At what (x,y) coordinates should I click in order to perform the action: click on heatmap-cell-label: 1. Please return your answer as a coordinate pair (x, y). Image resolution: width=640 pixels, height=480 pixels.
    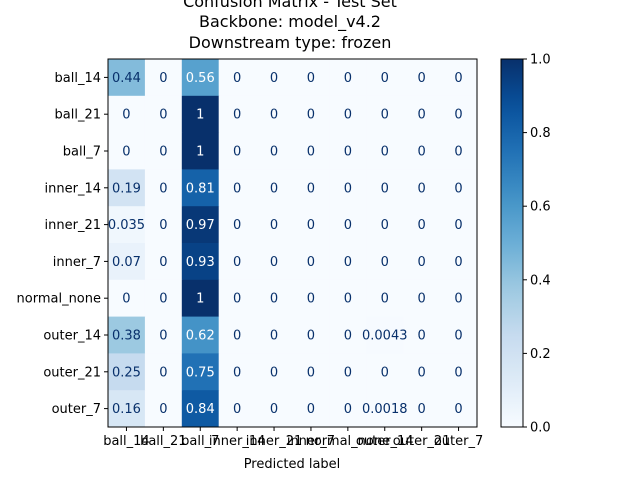
    Looking at the image, I should click on (200, 115).